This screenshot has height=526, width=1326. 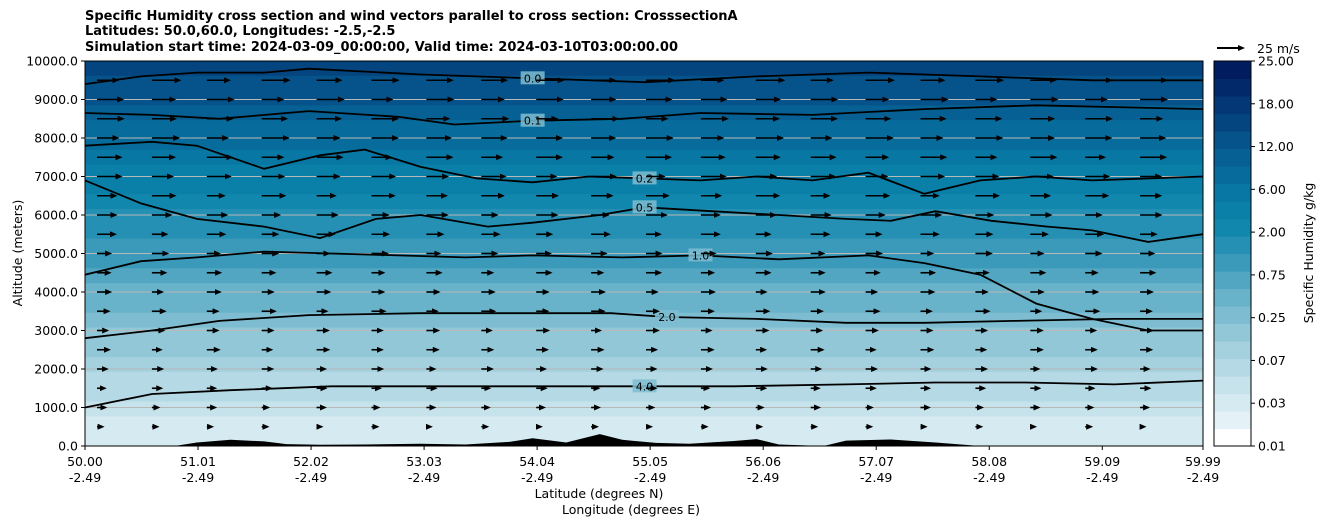 I want to click on y-tick-label: 4000.0, so click(x=56, y=292).